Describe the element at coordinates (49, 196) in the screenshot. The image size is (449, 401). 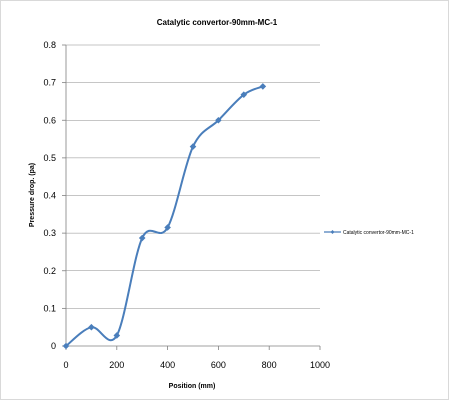
I see `y-tick-label: 0.4` at that location.